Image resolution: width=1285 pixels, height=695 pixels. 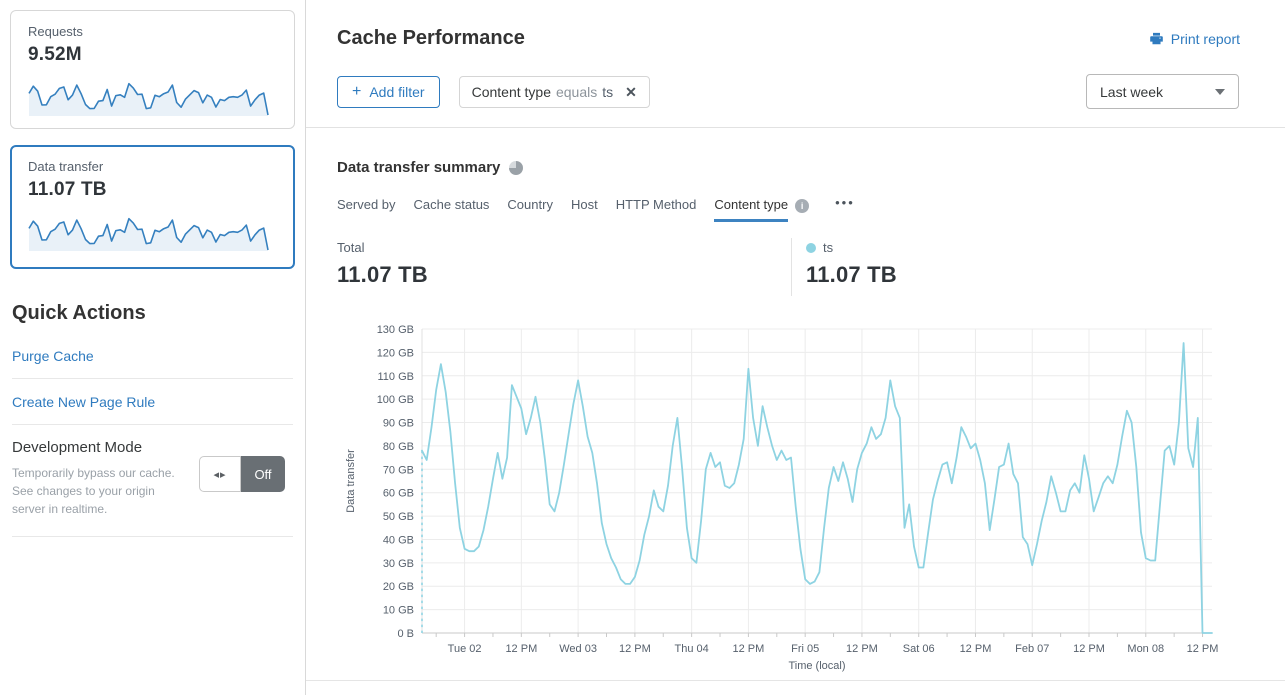 I want to click on x-tick-label: Tue 02, so click(x=465, y=649).